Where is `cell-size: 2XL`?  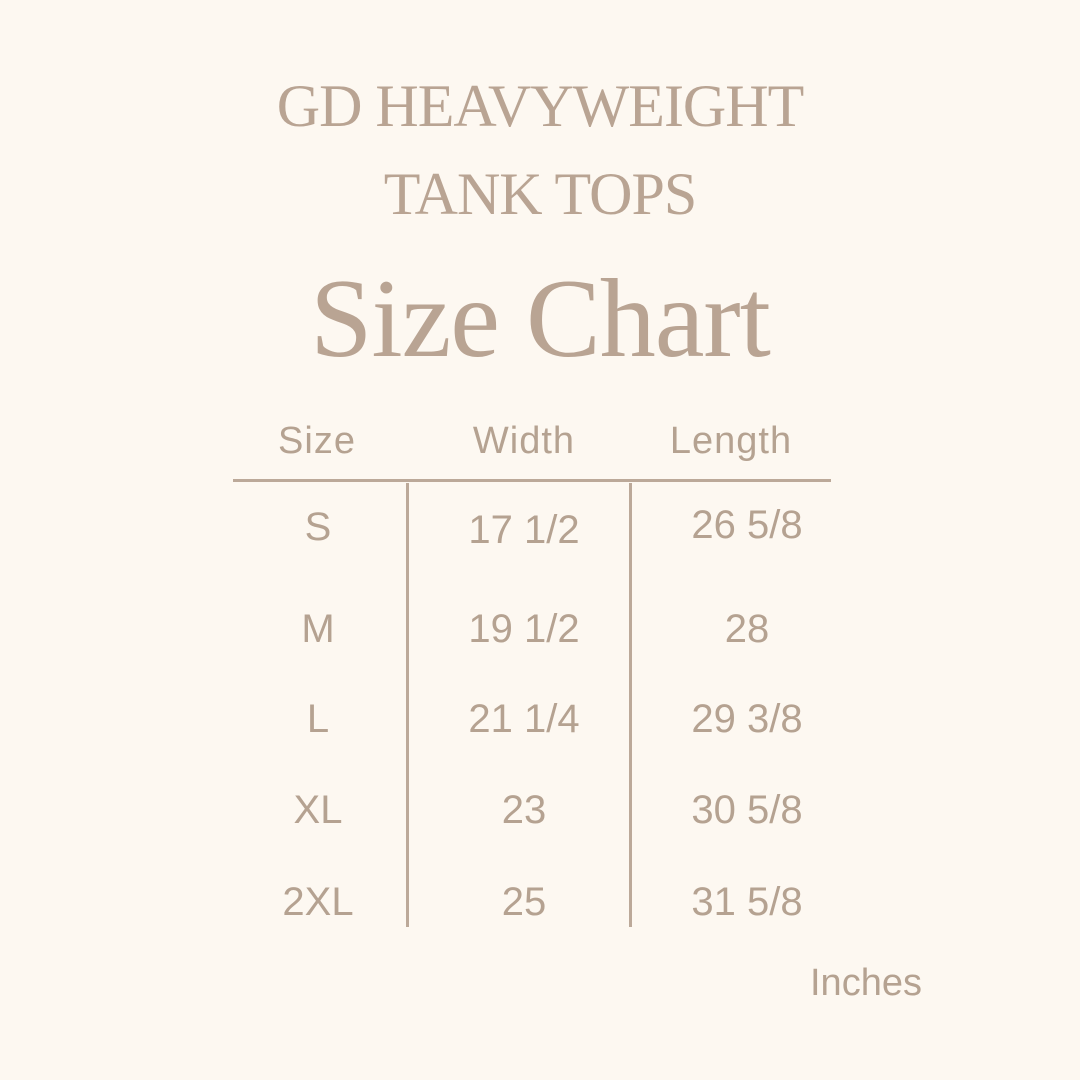
cell-size: 2XL is located at coordinates (318, 902).